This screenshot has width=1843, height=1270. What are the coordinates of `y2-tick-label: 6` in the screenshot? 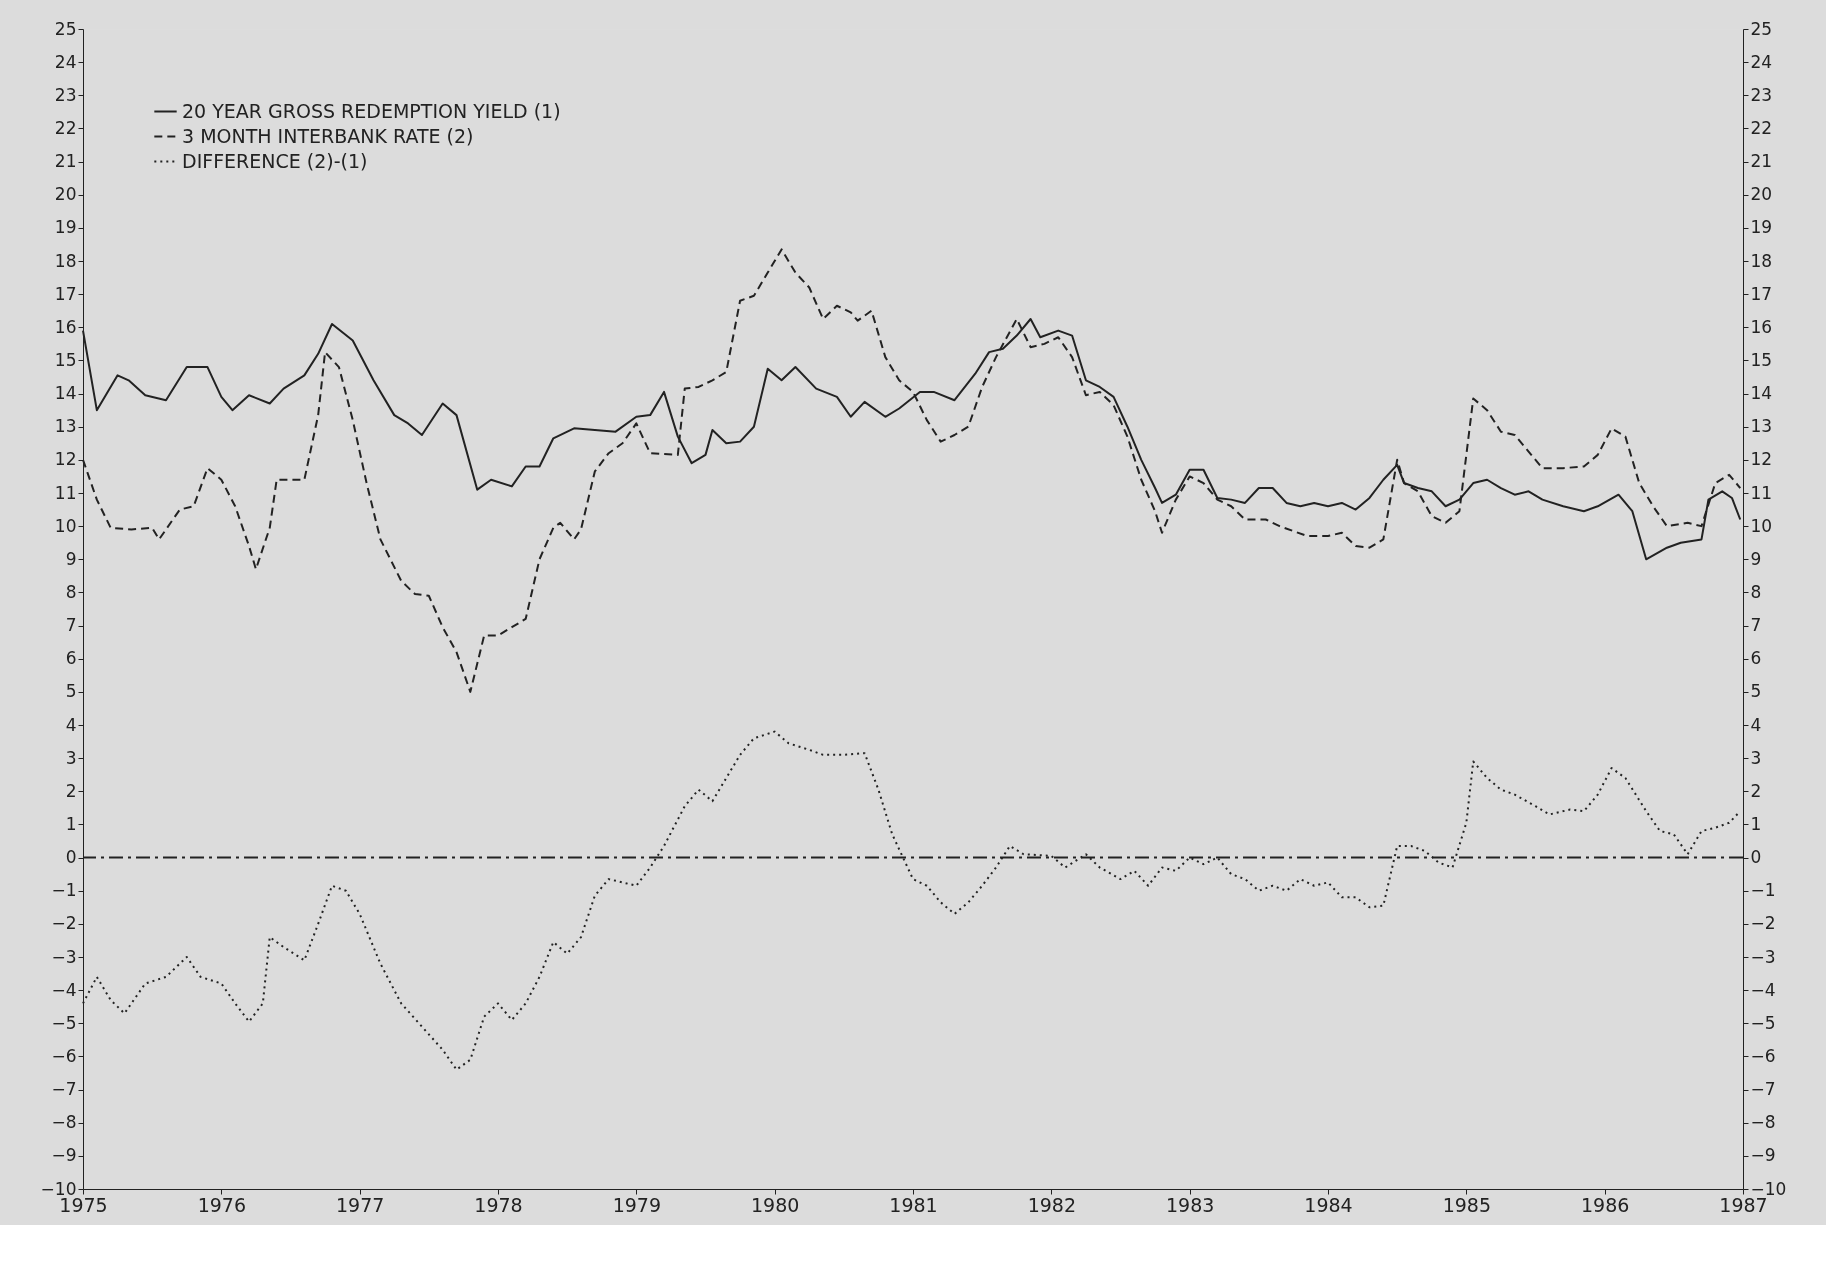 It's located at (1756, 658).